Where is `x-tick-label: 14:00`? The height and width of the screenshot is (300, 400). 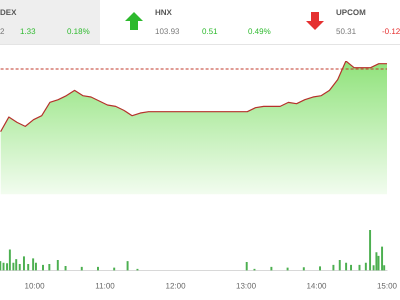 x-tick-label: 14:00 is located at coordinates (317, 285).